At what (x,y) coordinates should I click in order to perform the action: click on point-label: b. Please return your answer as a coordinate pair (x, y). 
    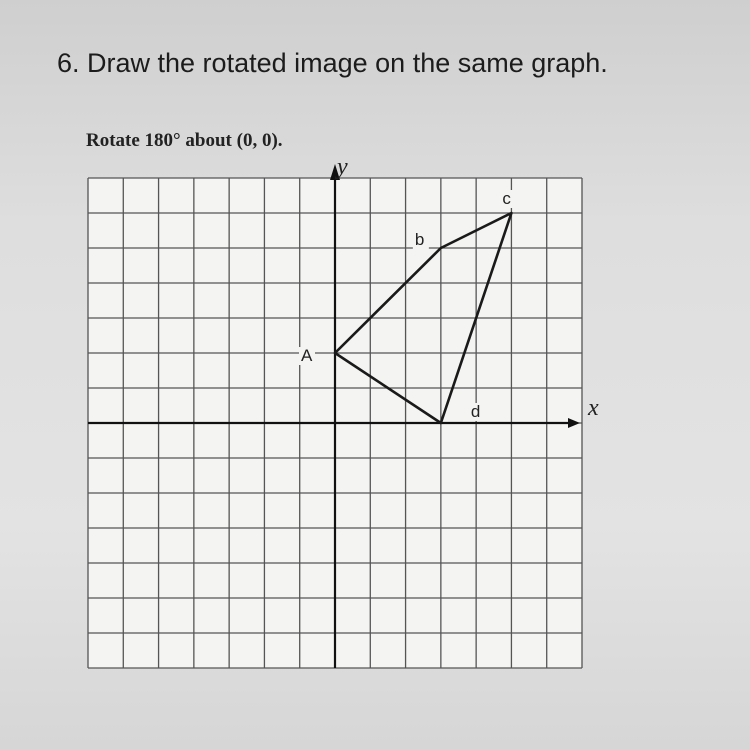
    Looking at the image, I should click on (419, 239).